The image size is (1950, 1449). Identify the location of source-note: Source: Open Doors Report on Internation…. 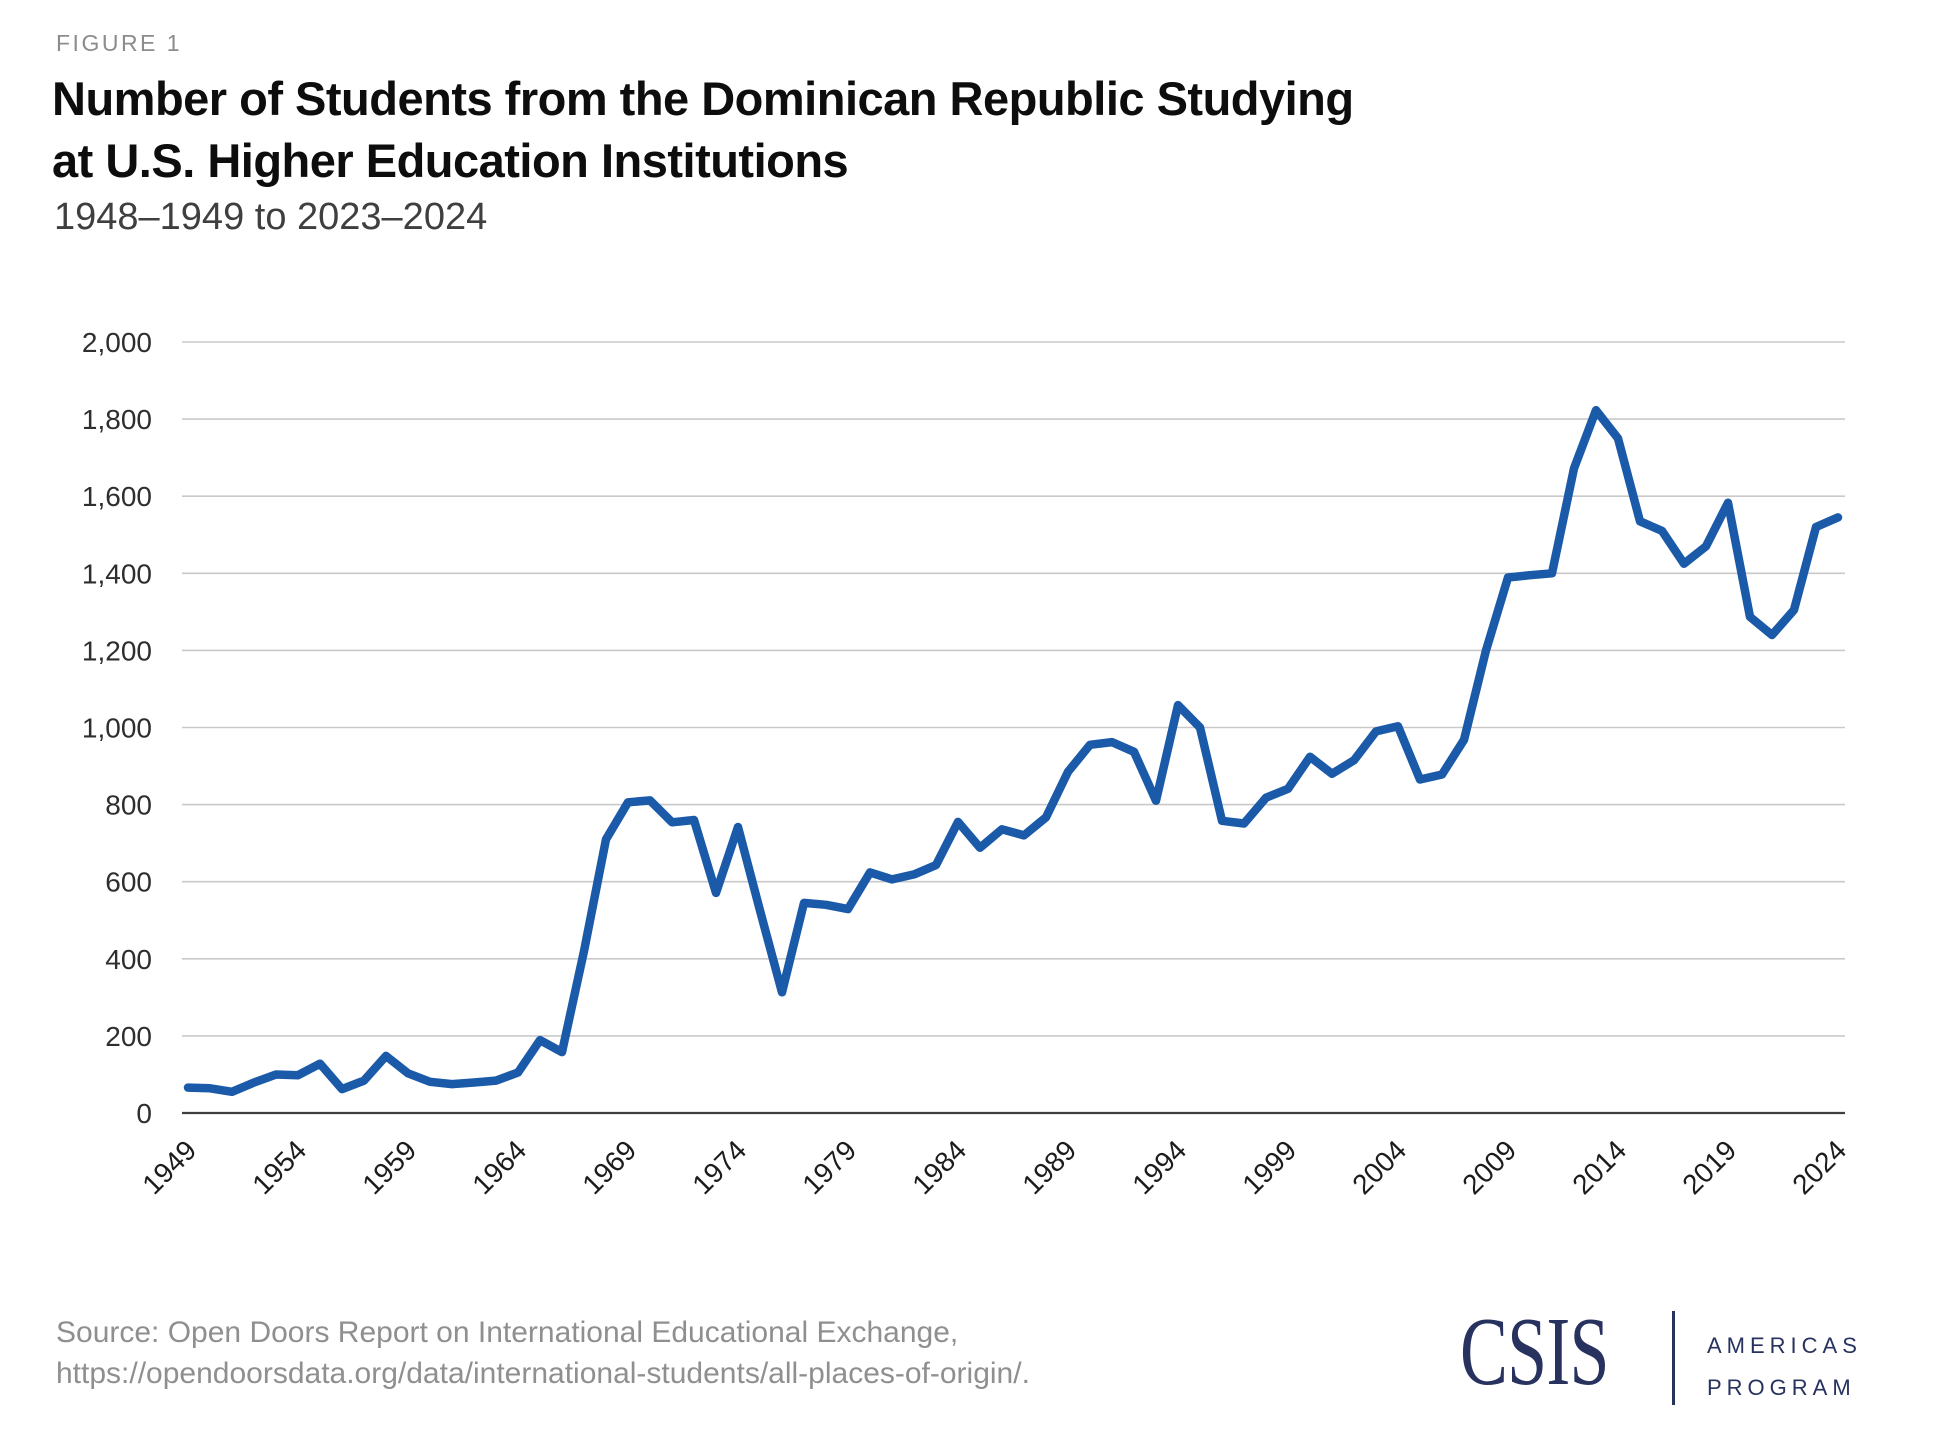
(543, 1353).